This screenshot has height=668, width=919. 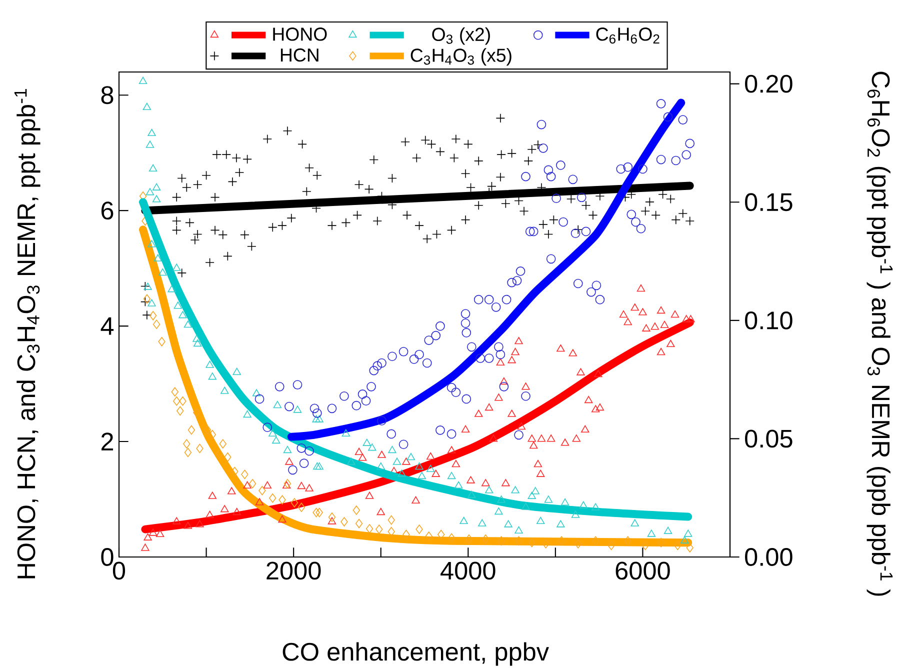 What do you see at coordinates (107, 557) in the screenshot?
I see `y-tick-label: 0` at bounding box center [107, 557].